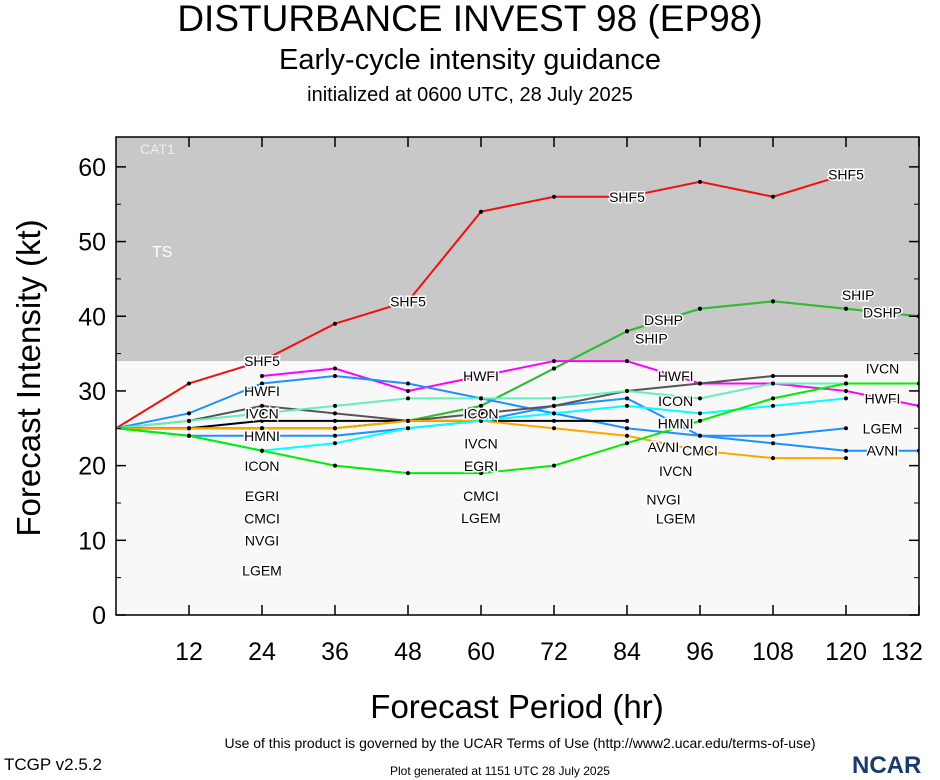 The width and height of the screenshot is (940, 780). I want to click on series-label-dshp: DSHP, so click(663, 320).